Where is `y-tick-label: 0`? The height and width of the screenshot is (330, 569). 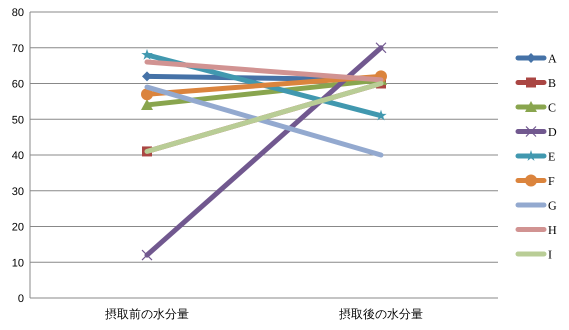 y-tick-label: 0 is located at coordinates (21, 299).